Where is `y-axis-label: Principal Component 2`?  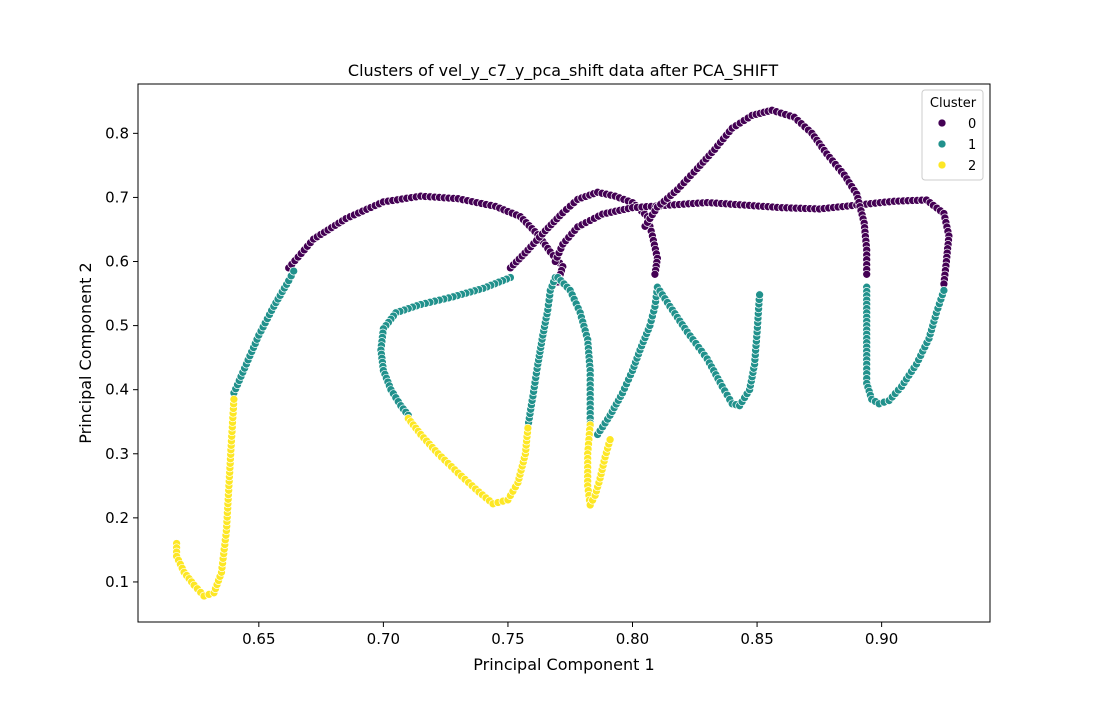
y-axis-label: Principal Component 2 is located at coordinates (85, 352).